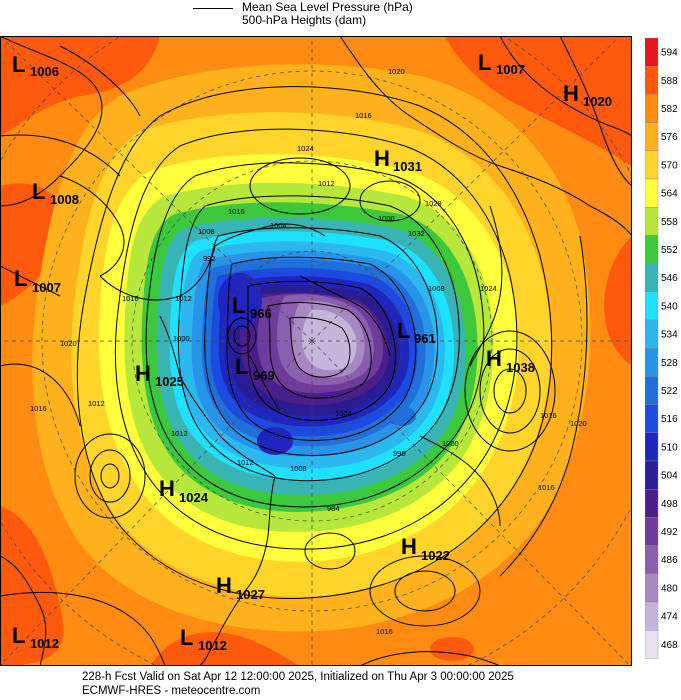  I want to click on isobar-label: 1028, so click(433, 203).